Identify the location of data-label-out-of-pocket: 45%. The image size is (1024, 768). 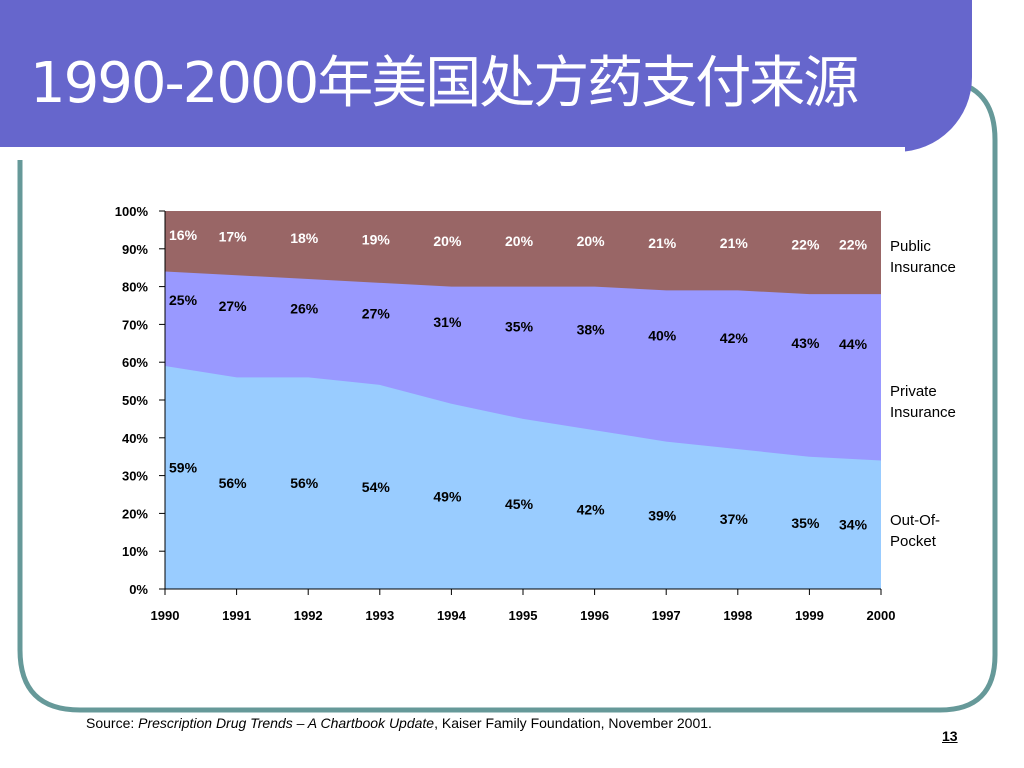
(519, 504).